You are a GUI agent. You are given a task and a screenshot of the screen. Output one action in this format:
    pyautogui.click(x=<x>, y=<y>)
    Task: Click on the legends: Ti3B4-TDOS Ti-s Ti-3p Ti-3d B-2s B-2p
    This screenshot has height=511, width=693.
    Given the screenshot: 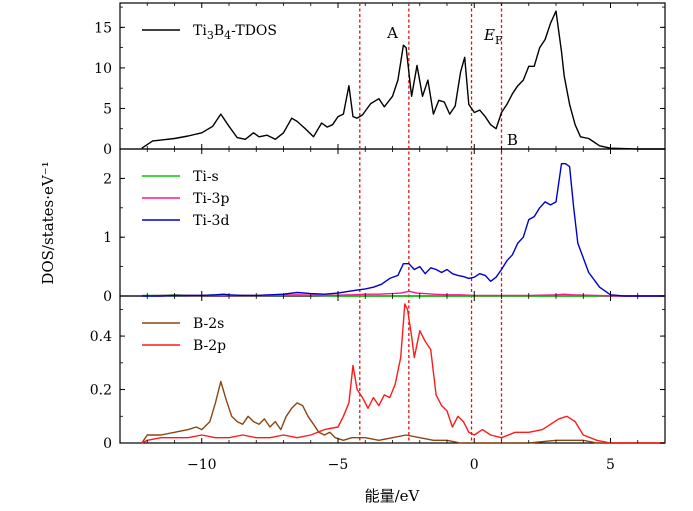 What is the action you would take?
    pyautogui.click(x=209, y=188)
    